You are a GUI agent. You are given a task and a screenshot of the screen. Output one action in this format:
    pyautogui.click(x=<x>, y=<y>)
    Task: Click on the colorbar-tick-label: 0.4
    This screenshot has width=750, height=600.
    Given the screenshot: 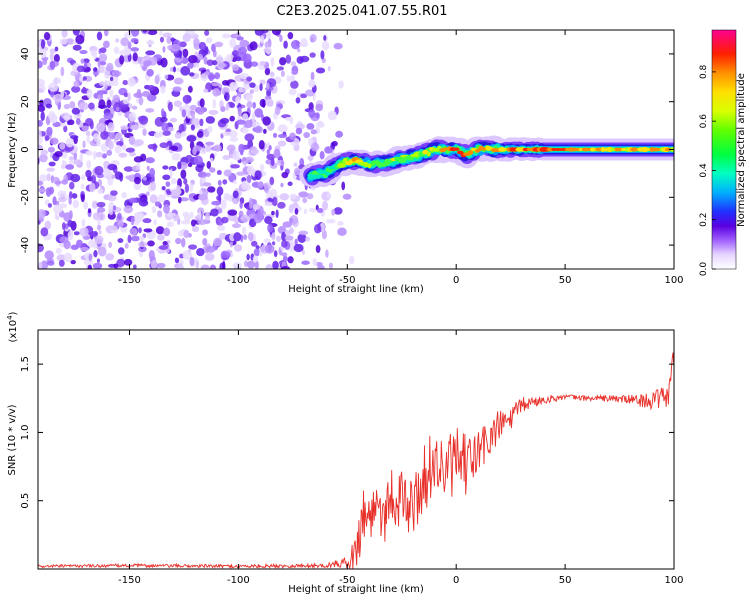 What is the action you would take?
    pyautogui.click(x=704, y=170)
    